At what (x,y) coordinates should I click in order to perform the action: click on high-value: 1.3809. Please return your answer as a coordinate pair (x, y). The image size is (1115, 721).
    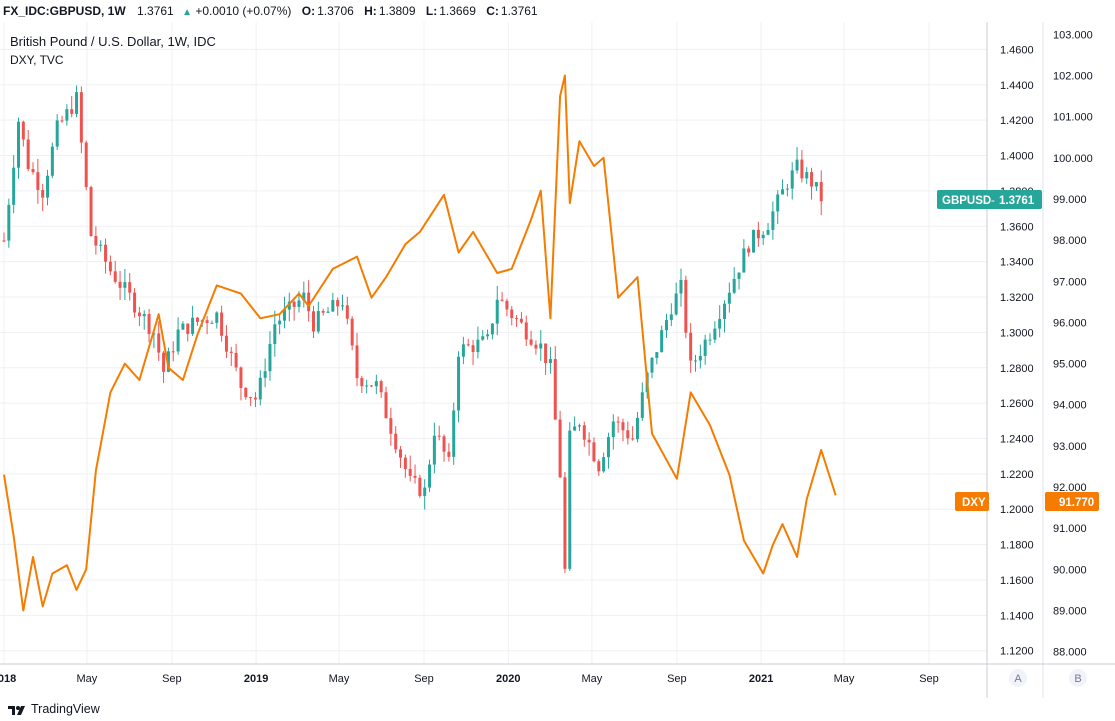
    Looking at the image, I should click on (397, 11).